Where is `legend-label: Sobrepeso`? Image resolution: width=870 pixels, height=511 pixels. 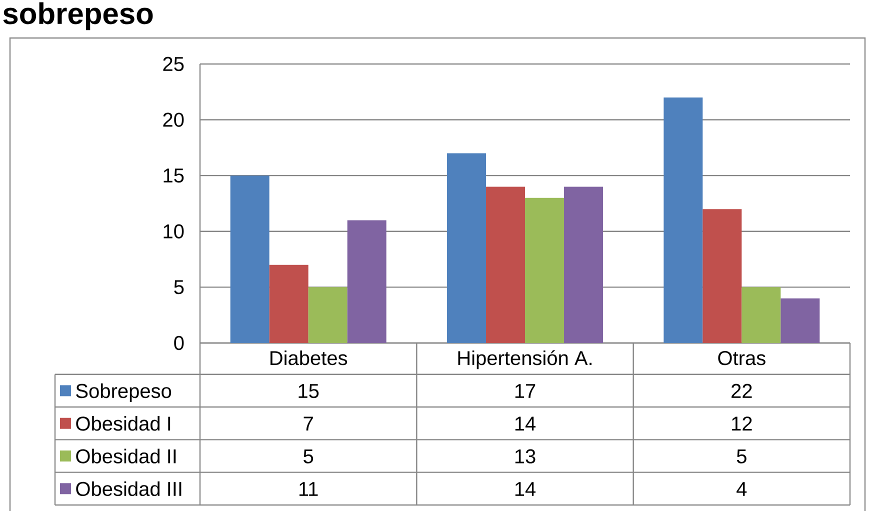 legend-label: Sobrepeso is located at coordinates (124, 392).